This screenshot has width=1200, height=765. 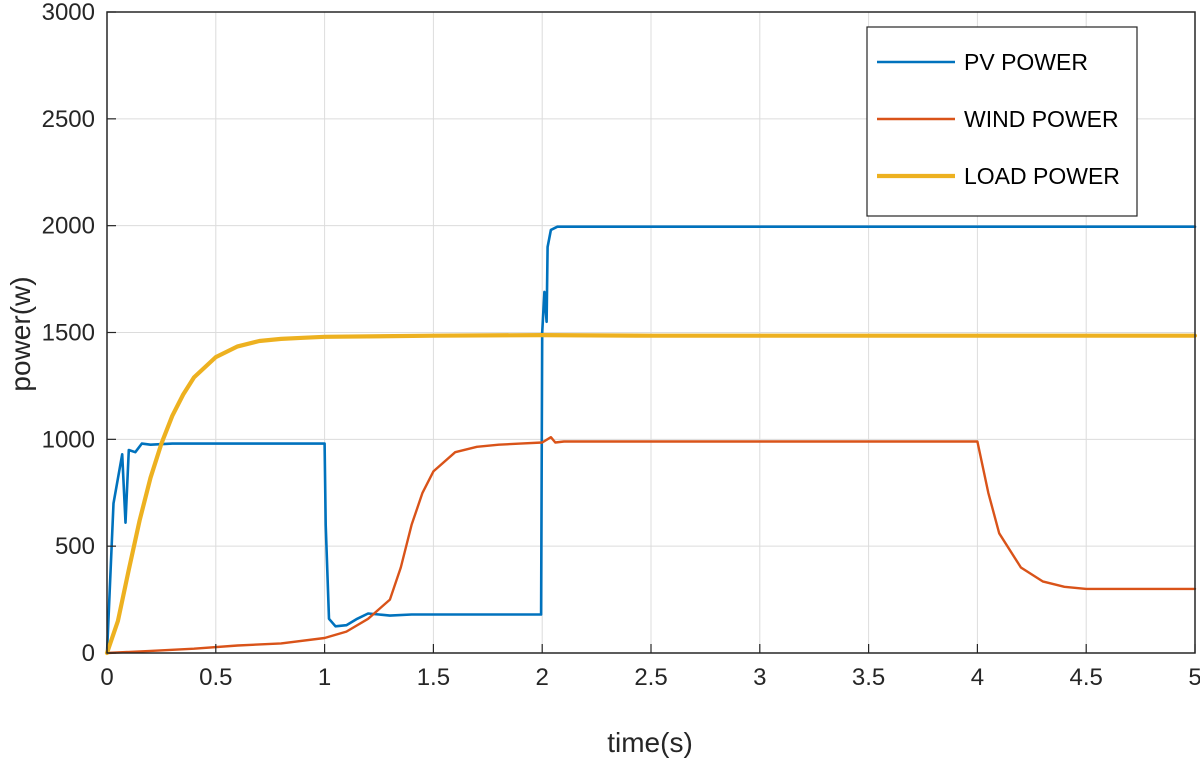 I want to click on legend-box, so click(x=1002, y=121).